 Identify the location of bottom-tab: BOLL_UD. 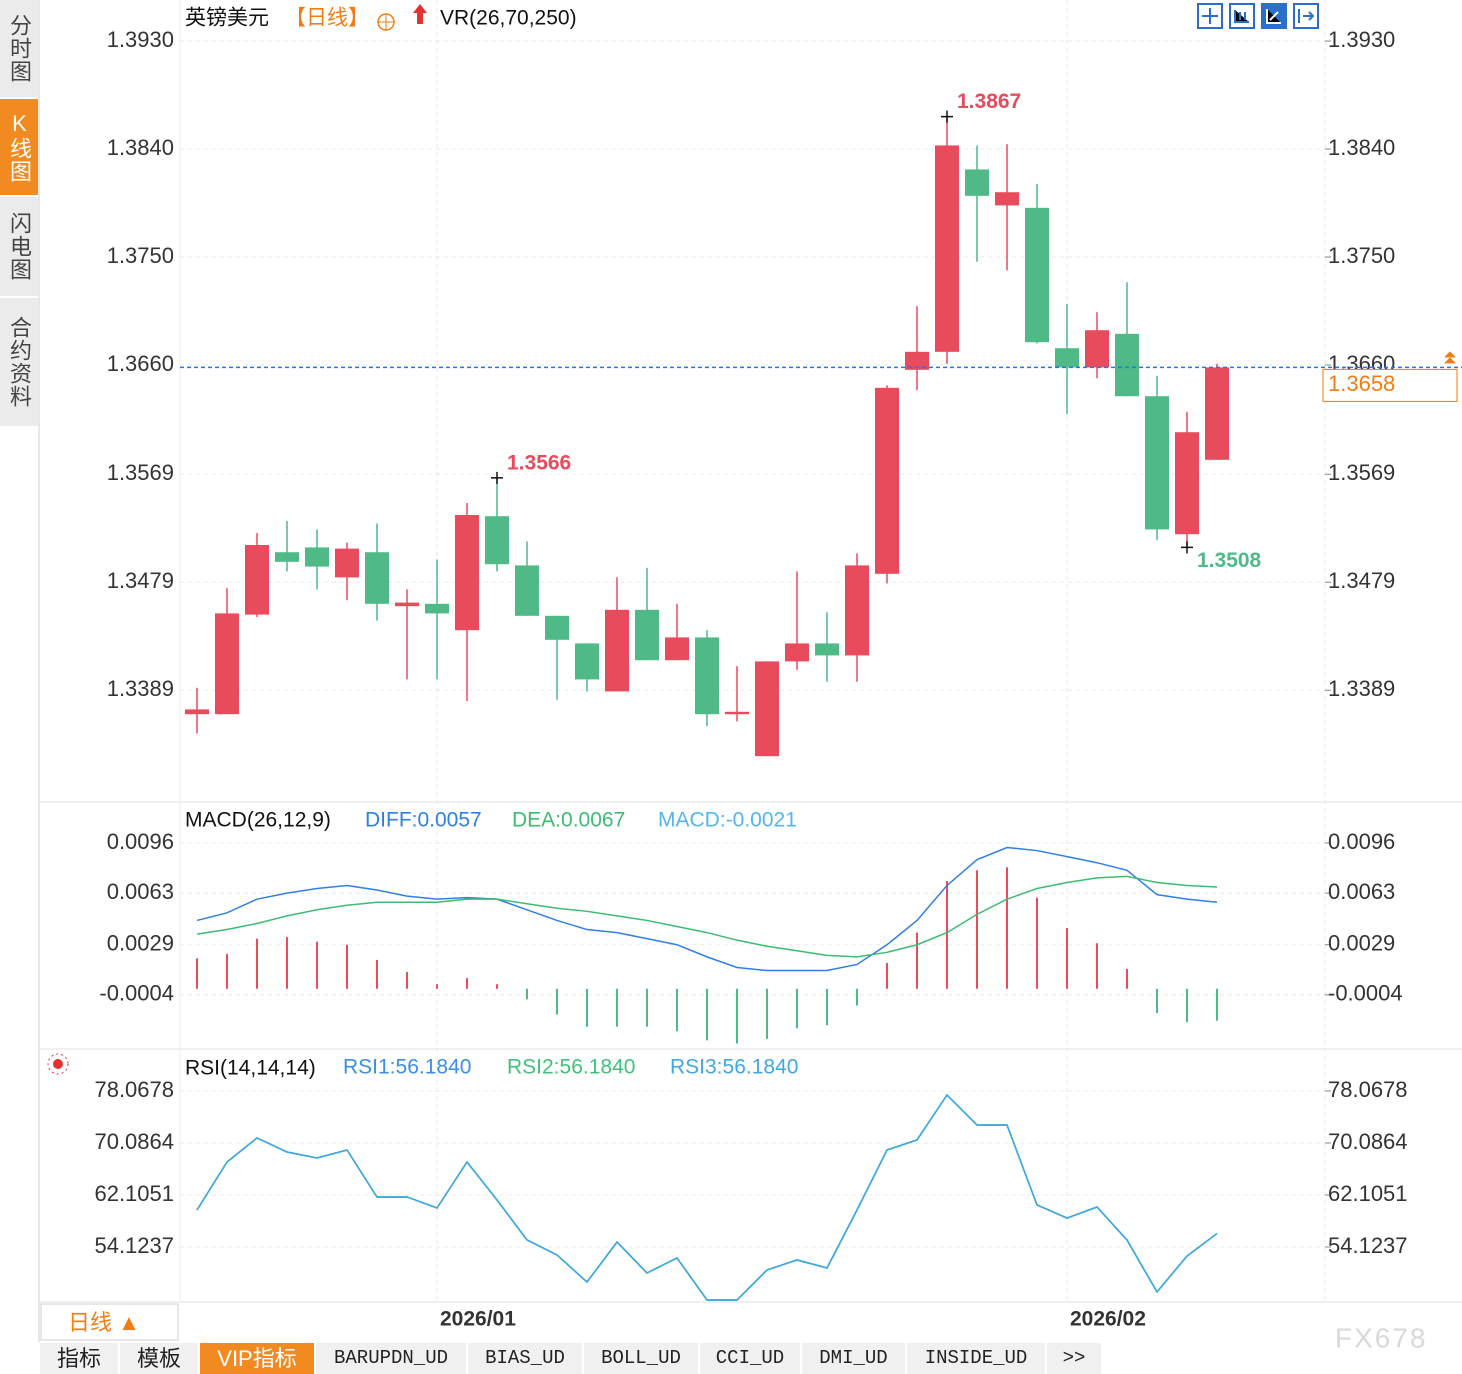
(642, 1358).